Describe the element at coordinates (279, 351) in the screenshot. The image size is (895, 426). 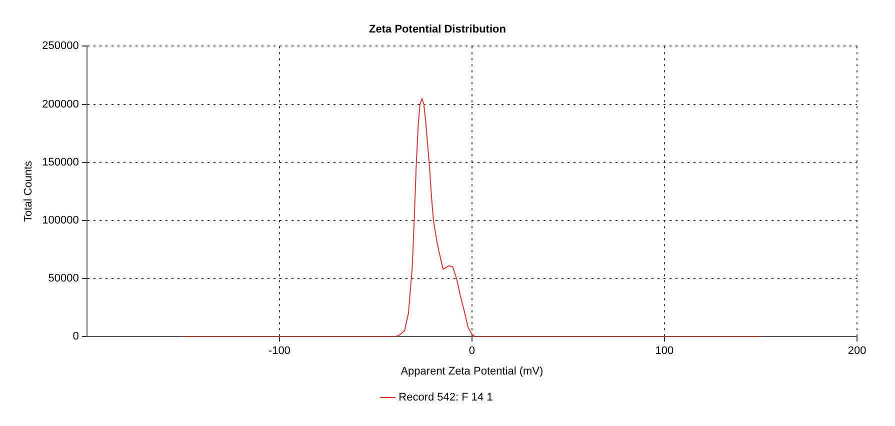
I see `x-tick-label: -100` at that location.